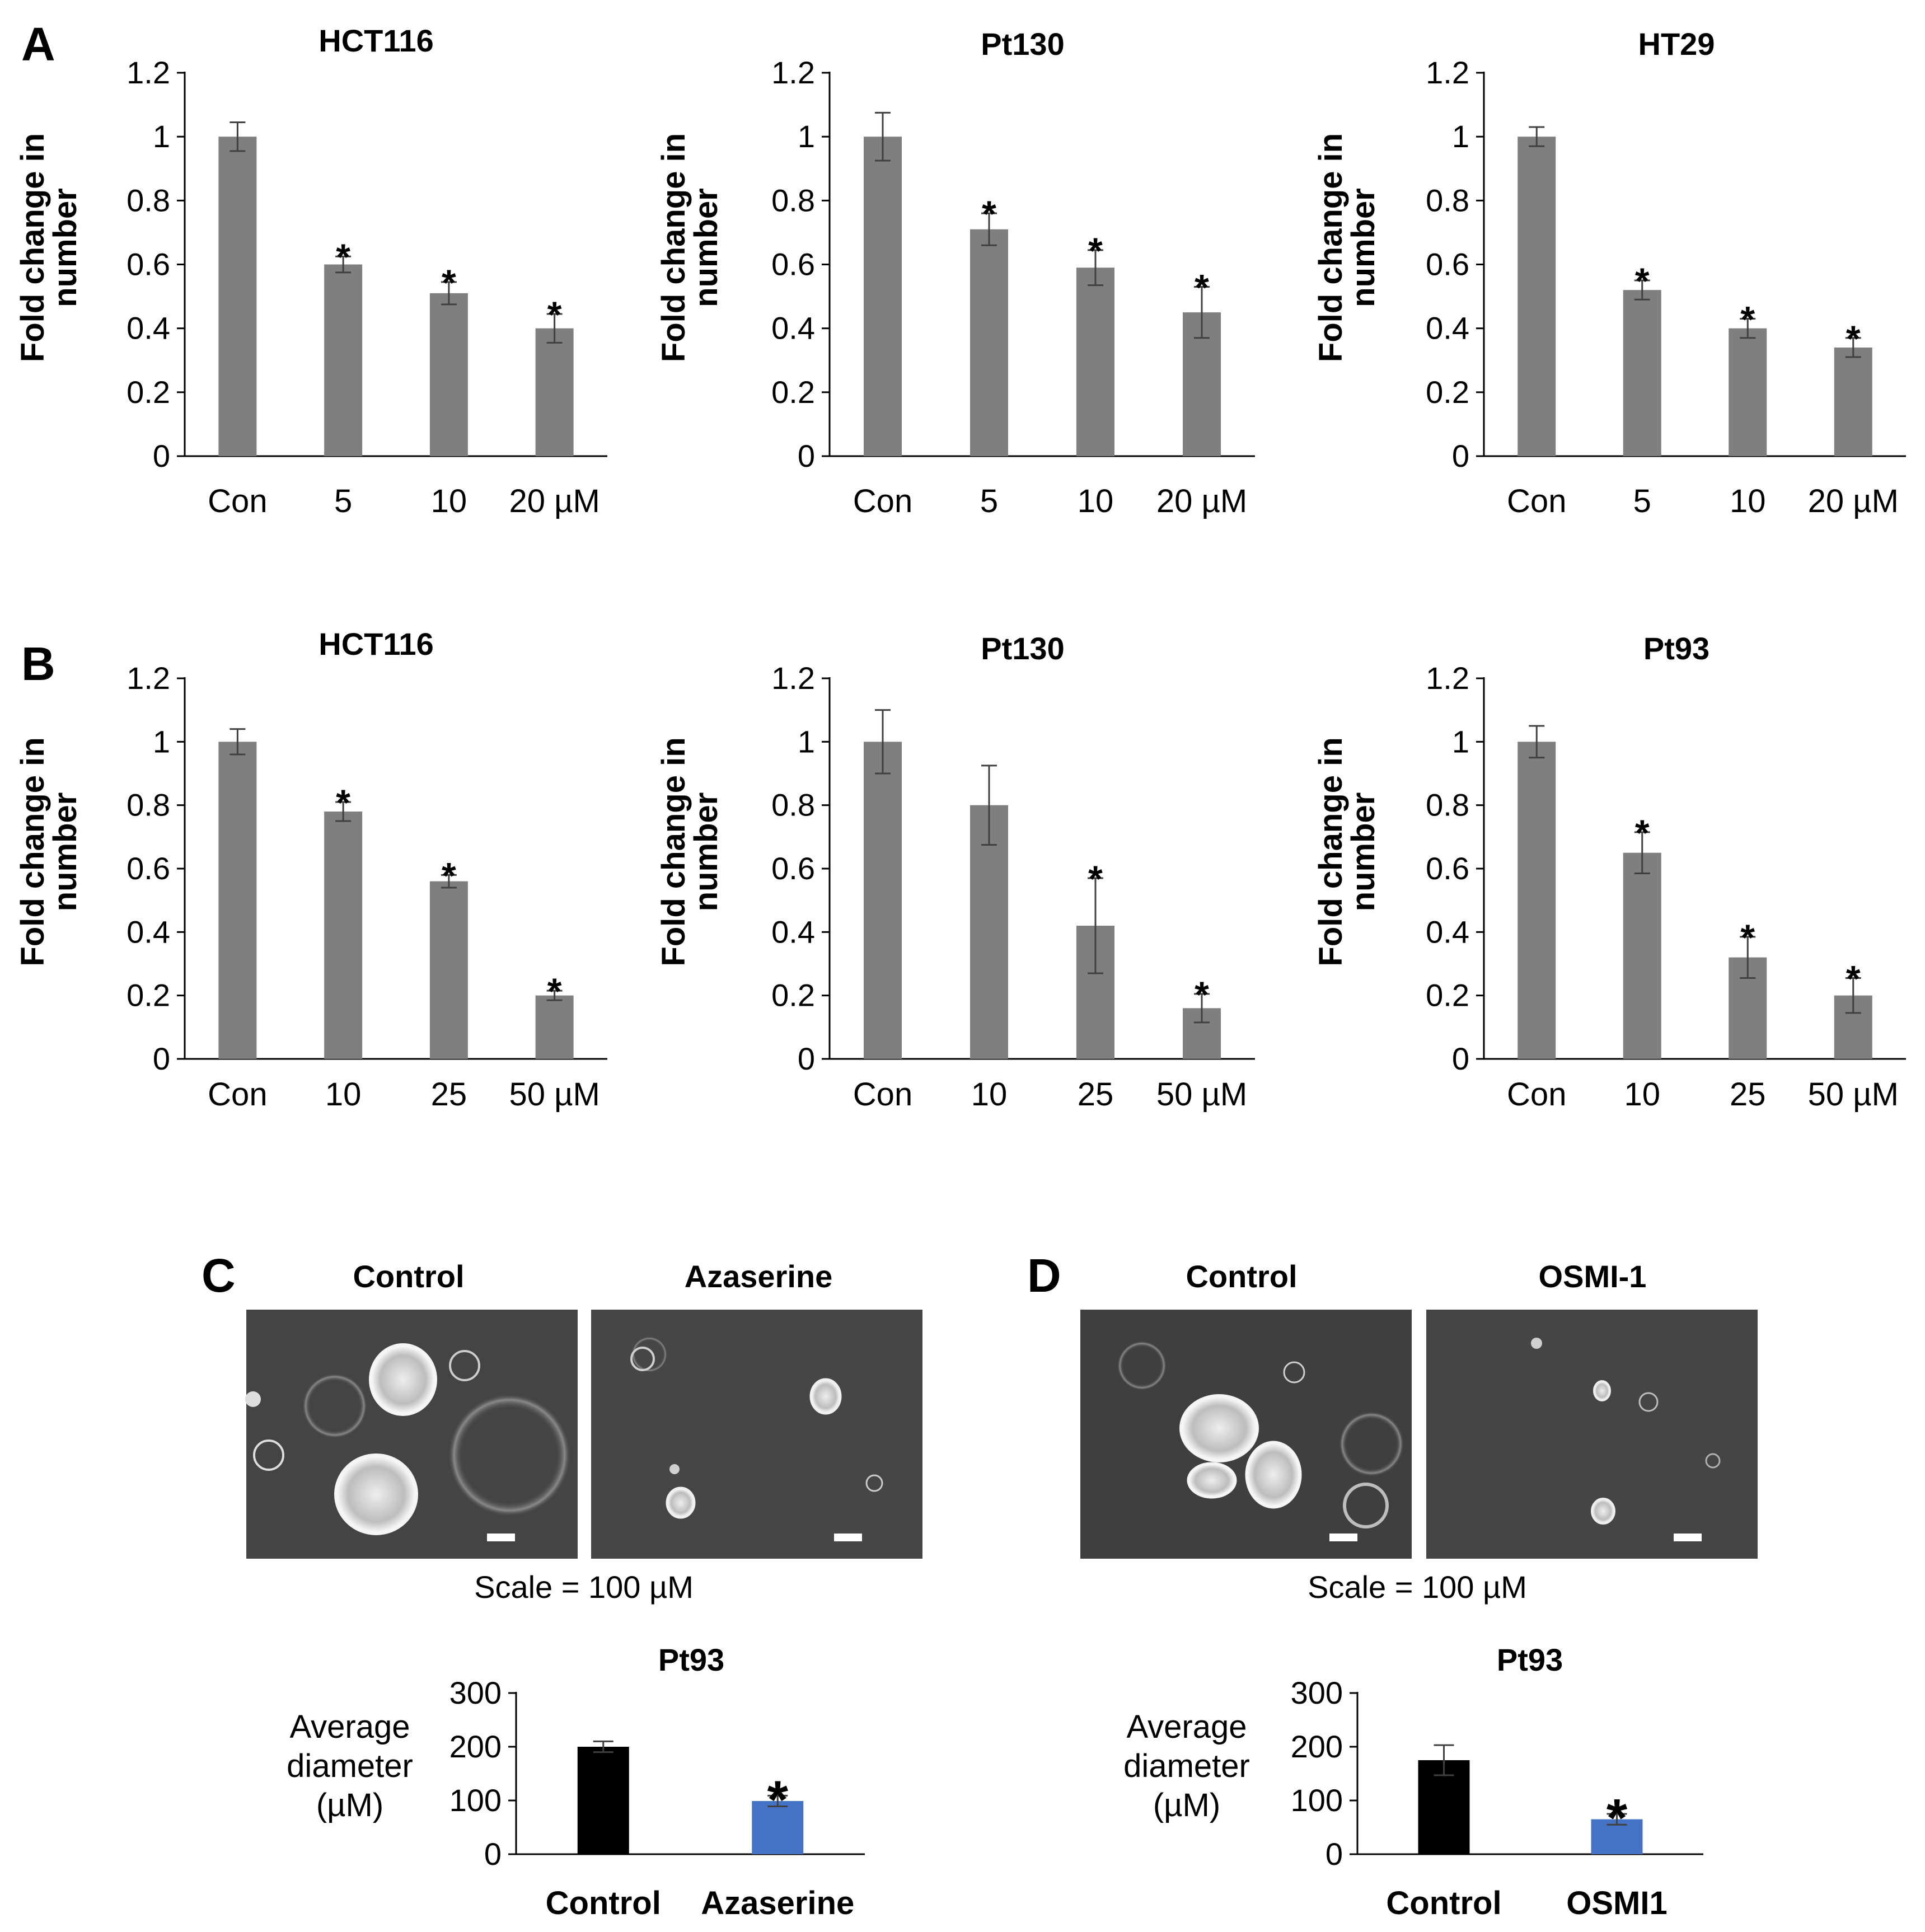 Image resolution: width=1925 pixels, height=1932 pixels. I want to click on y-axis-label-line: Fold change in, so click(1331, 247).